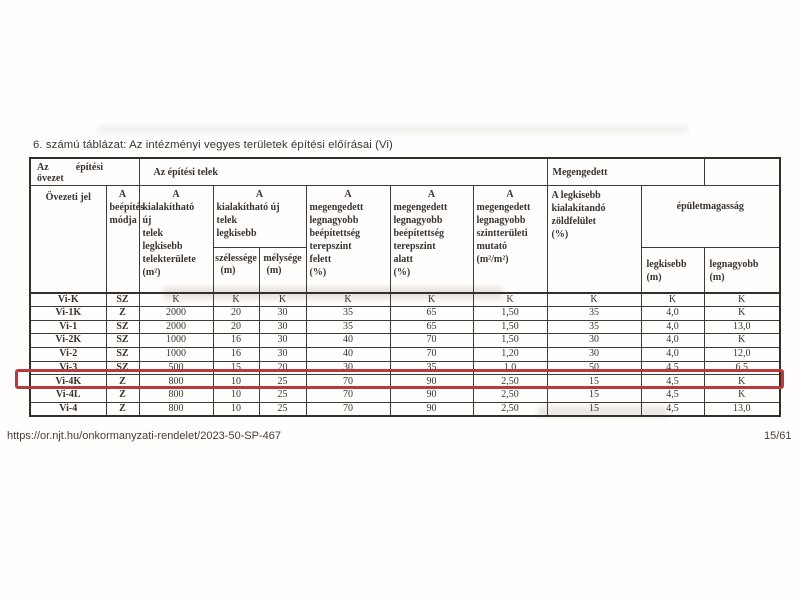 The width and height of the screenshot is (800, 600). What do you see at coordinates (742, 354) in the screenshot?
I see `cell-value: 12,0` at bounding box center [742, 354].